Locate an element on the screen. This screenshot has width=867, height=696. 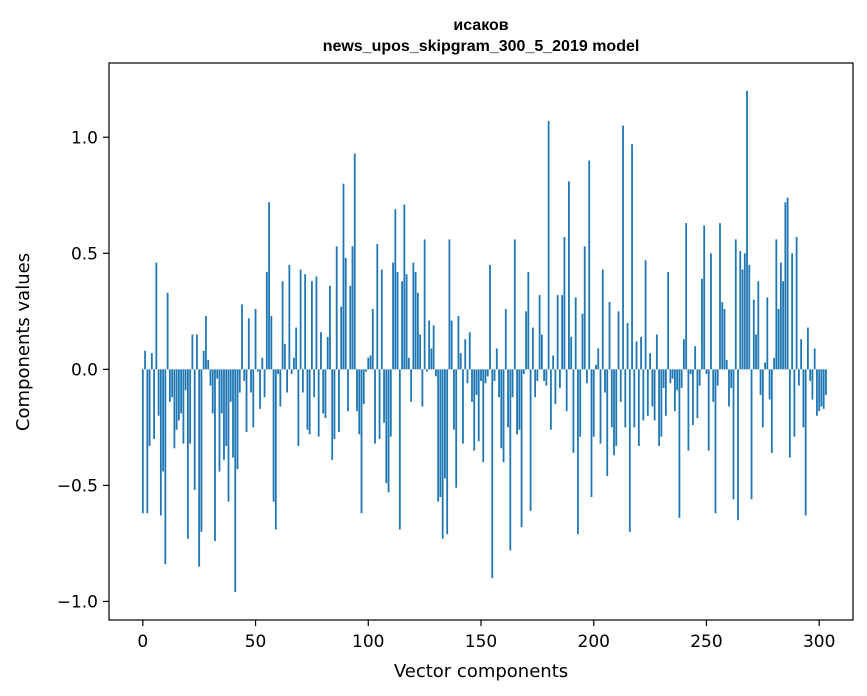
y-axis-ticks: −1.0 −0.5 0.0 0.5 1.0 is located at coordinates (83, 370).